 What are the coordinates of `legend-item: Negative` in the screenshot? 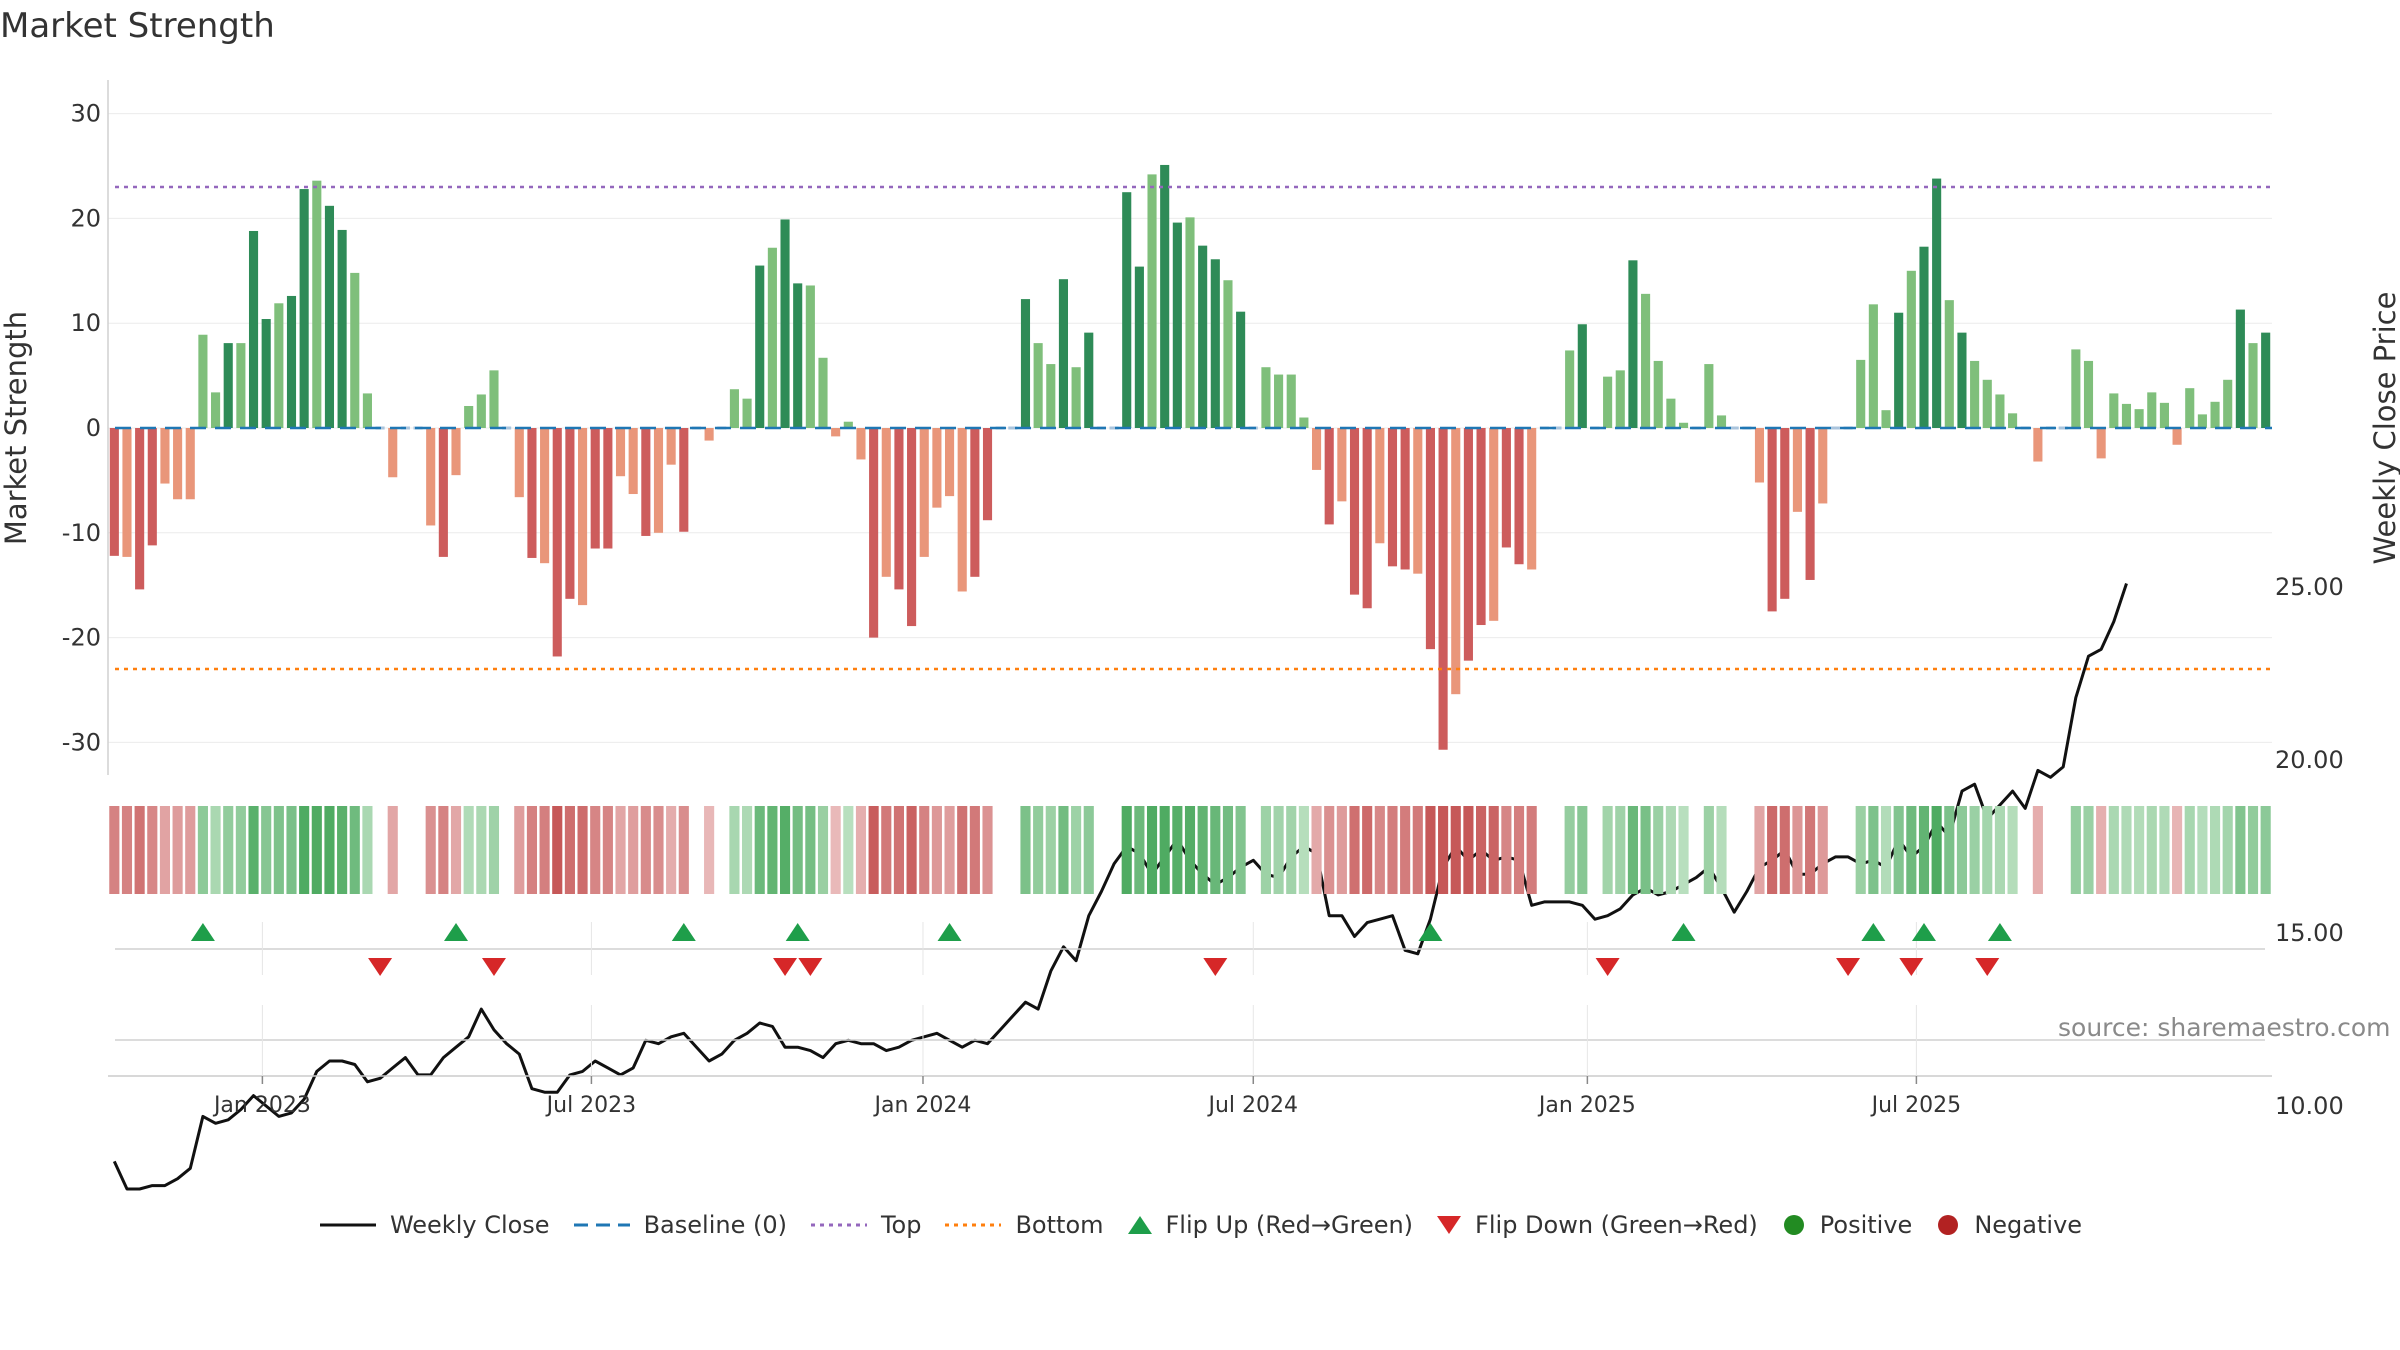 It's located at (2008, 1225).